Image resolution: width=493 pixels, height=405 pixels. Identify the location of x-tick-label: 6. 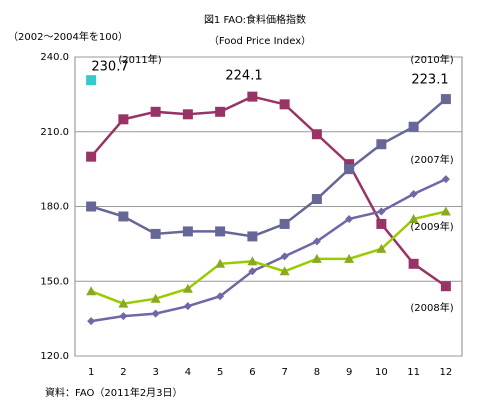
(252, 372).